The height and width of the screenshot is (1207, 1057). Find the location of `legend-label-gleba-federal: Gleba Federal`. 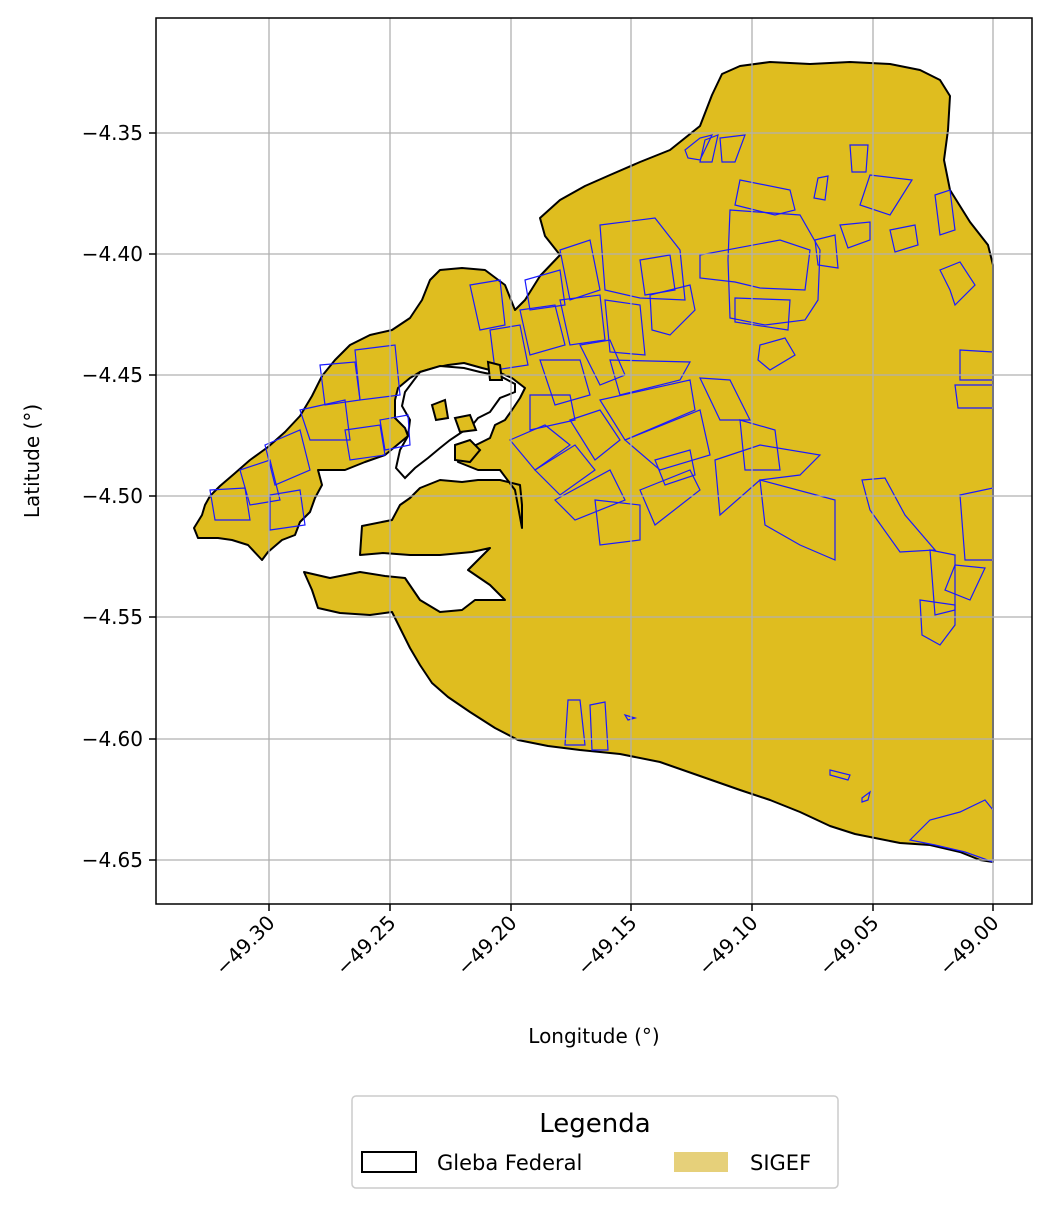

legend-label-gleba-federal: Gleba Federal is located at coordinates (509, 1163).